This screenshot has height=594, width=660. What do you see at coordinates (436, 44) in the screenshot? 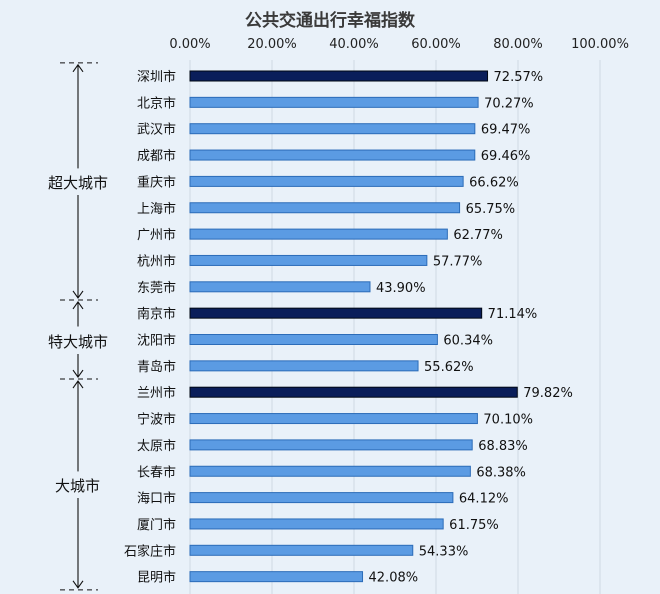
I see `x-tick-label: 60.00%` at bounding box center [436, 44].